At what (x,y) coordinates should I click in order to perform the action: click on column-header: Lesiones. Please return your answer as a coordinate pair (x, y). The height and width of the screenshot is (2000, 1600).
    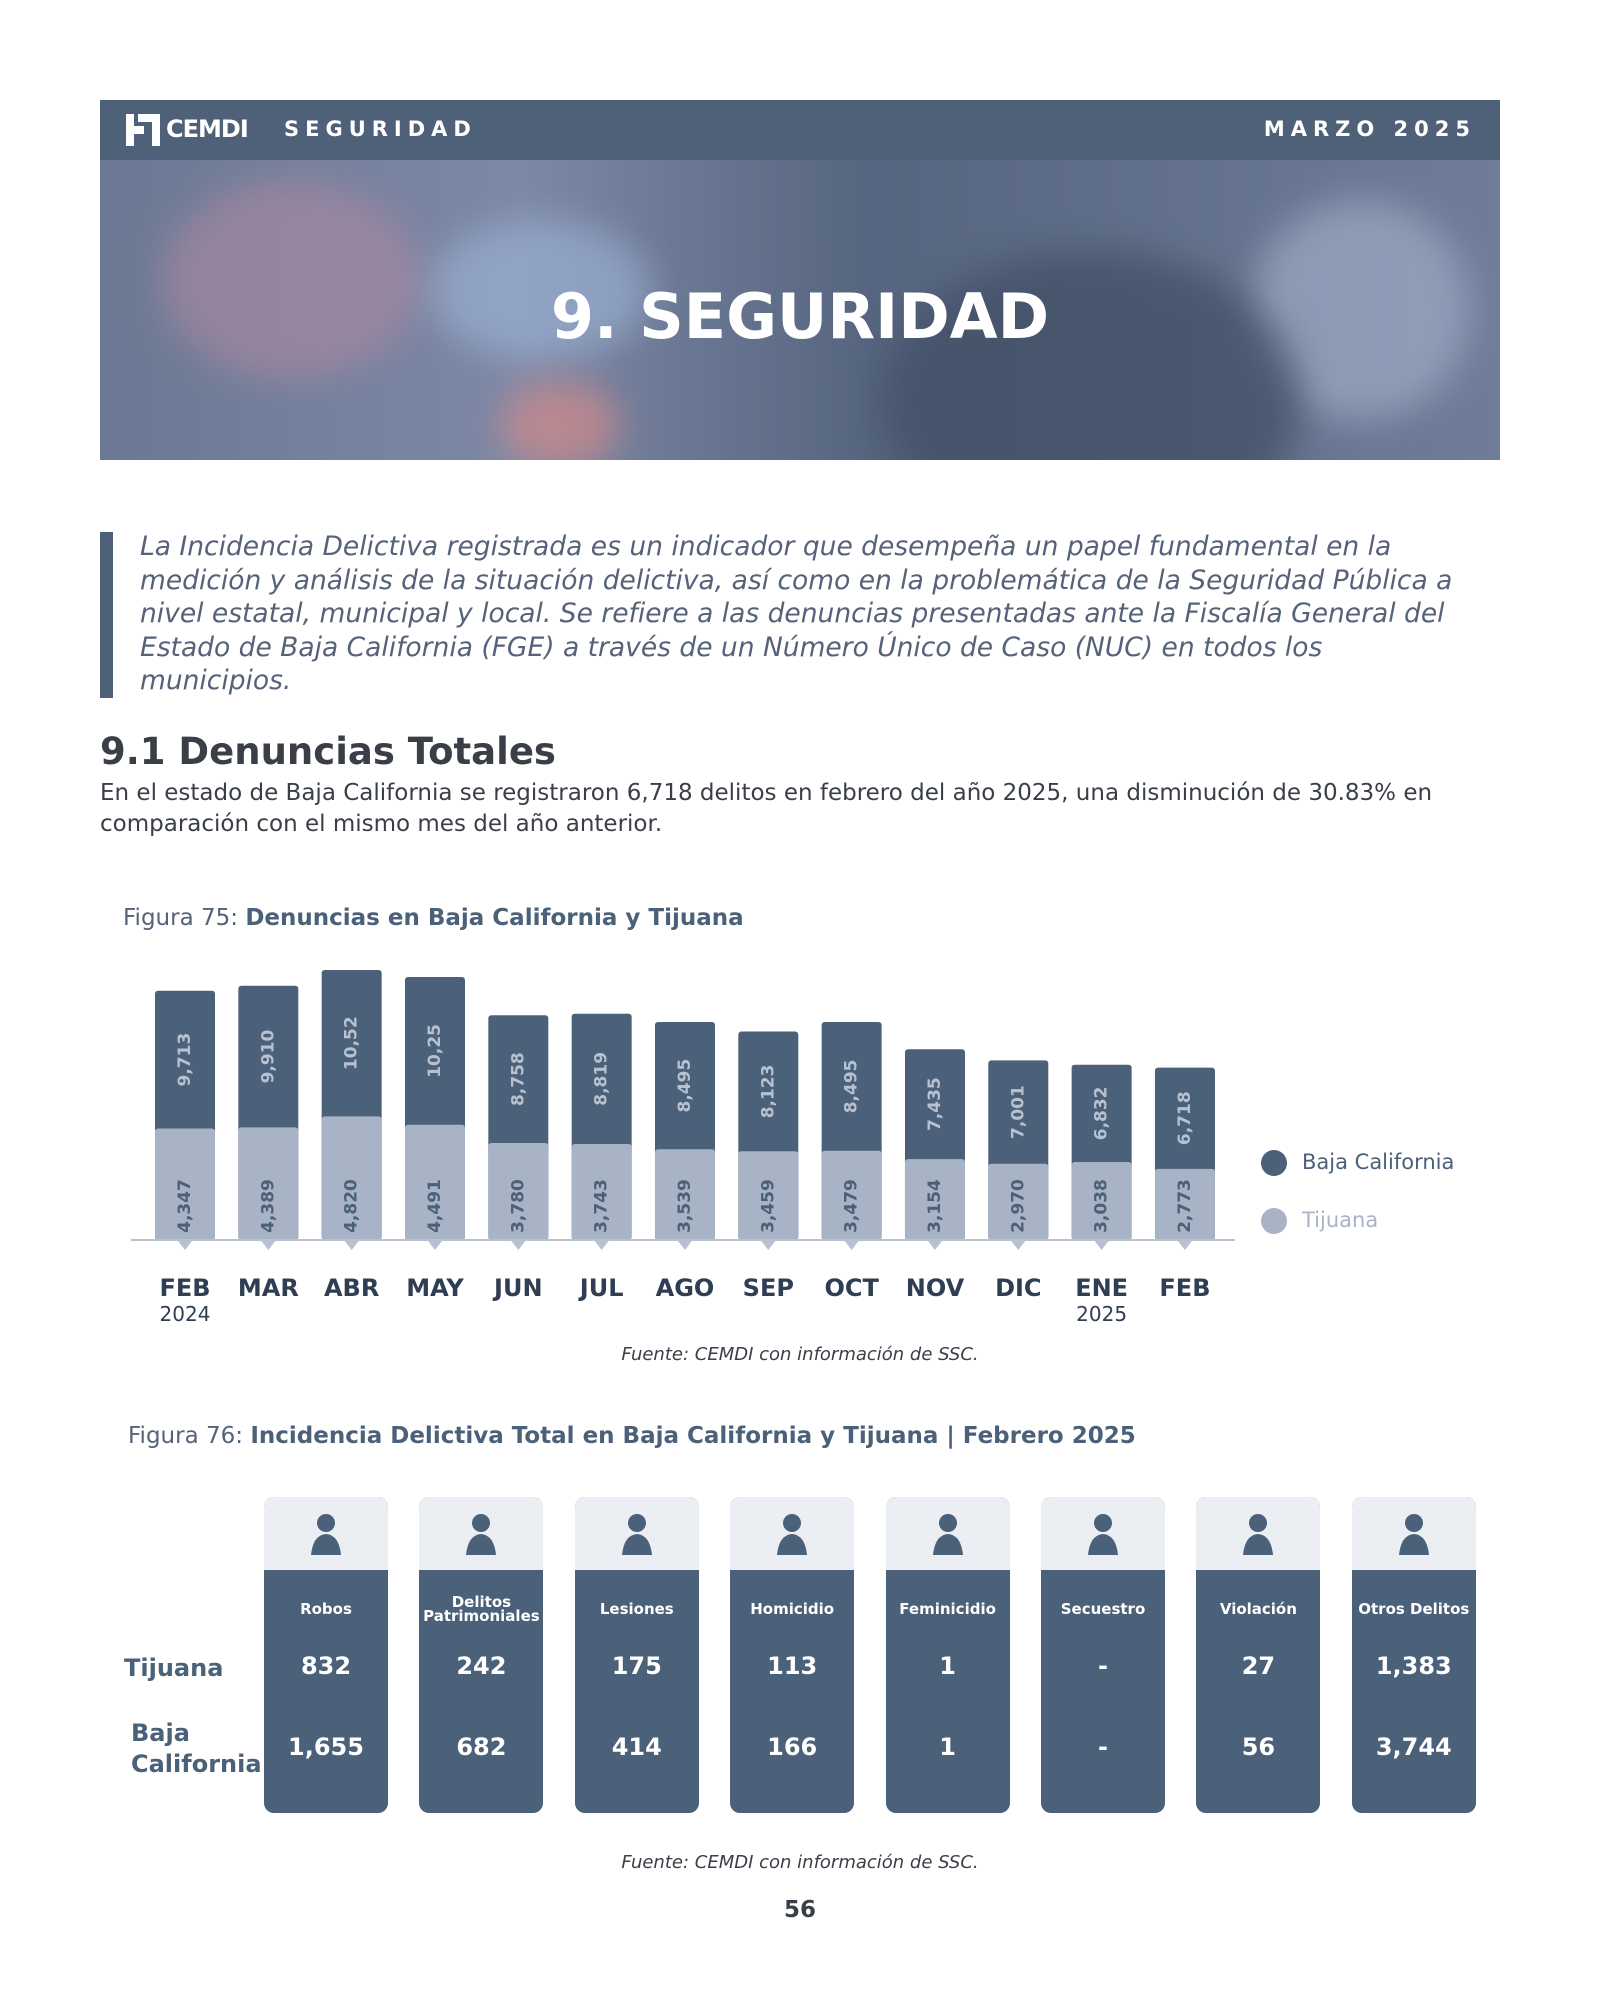
    Looking at the image, I should click on (636, 1609).